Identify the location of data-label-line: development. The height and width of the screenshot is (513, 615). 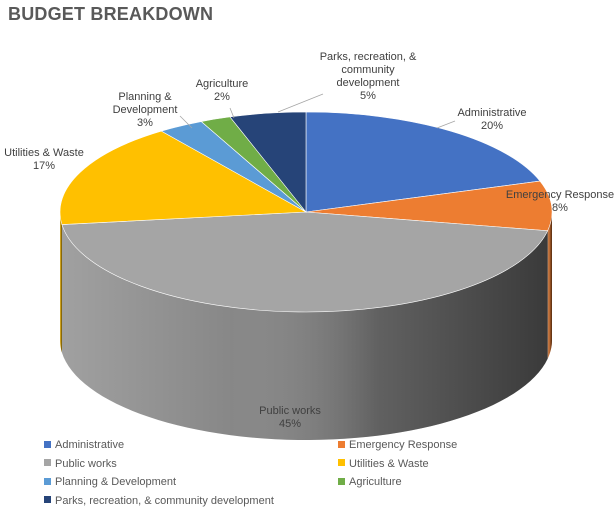
(368, 83).